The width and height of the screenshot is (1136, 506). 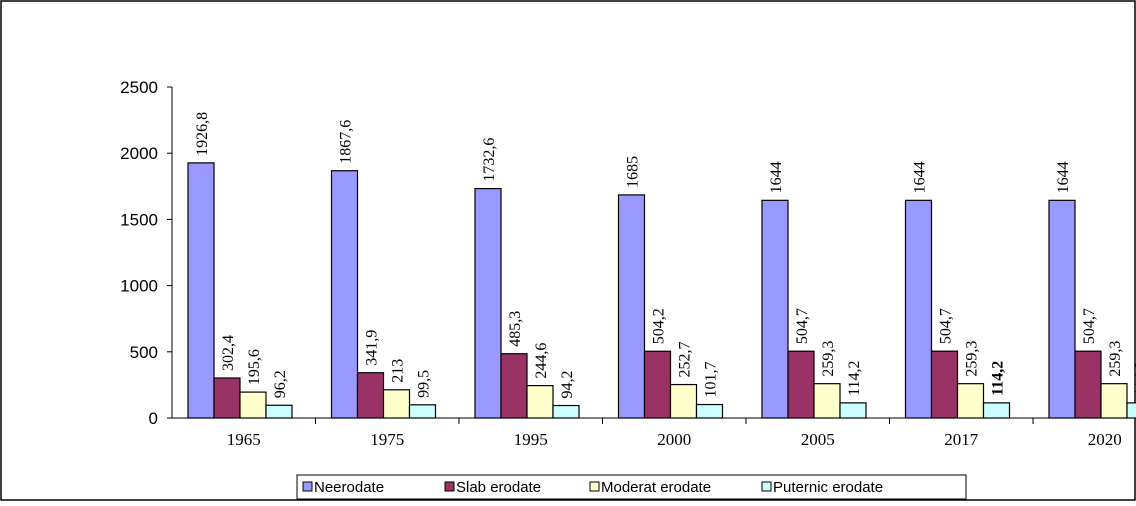 What do you see at coordinates (711, 380) in the screenshot?
I see `data-label: 101,7` at bounding box center [711, 380].